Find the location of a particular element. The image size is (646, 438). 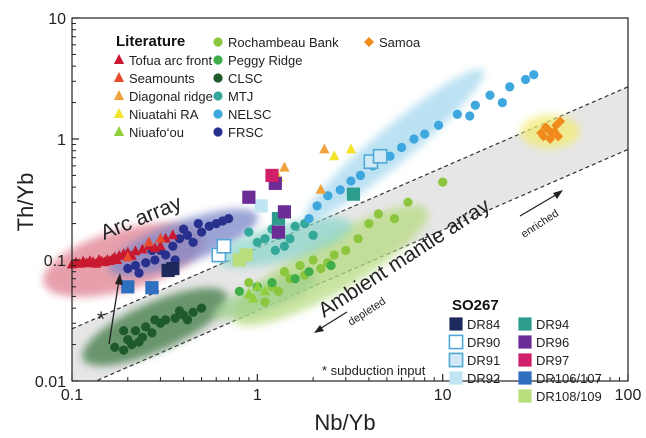

y-tick-label: 10 is located at coordinates (57, 19).